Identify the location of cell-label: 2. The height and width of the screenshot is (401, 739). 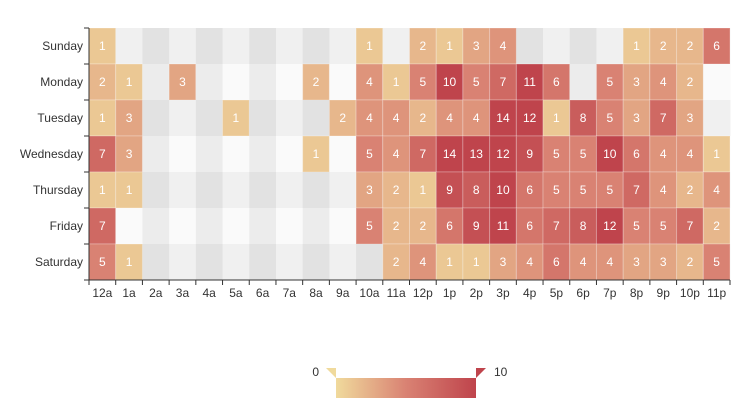
(396, 262).